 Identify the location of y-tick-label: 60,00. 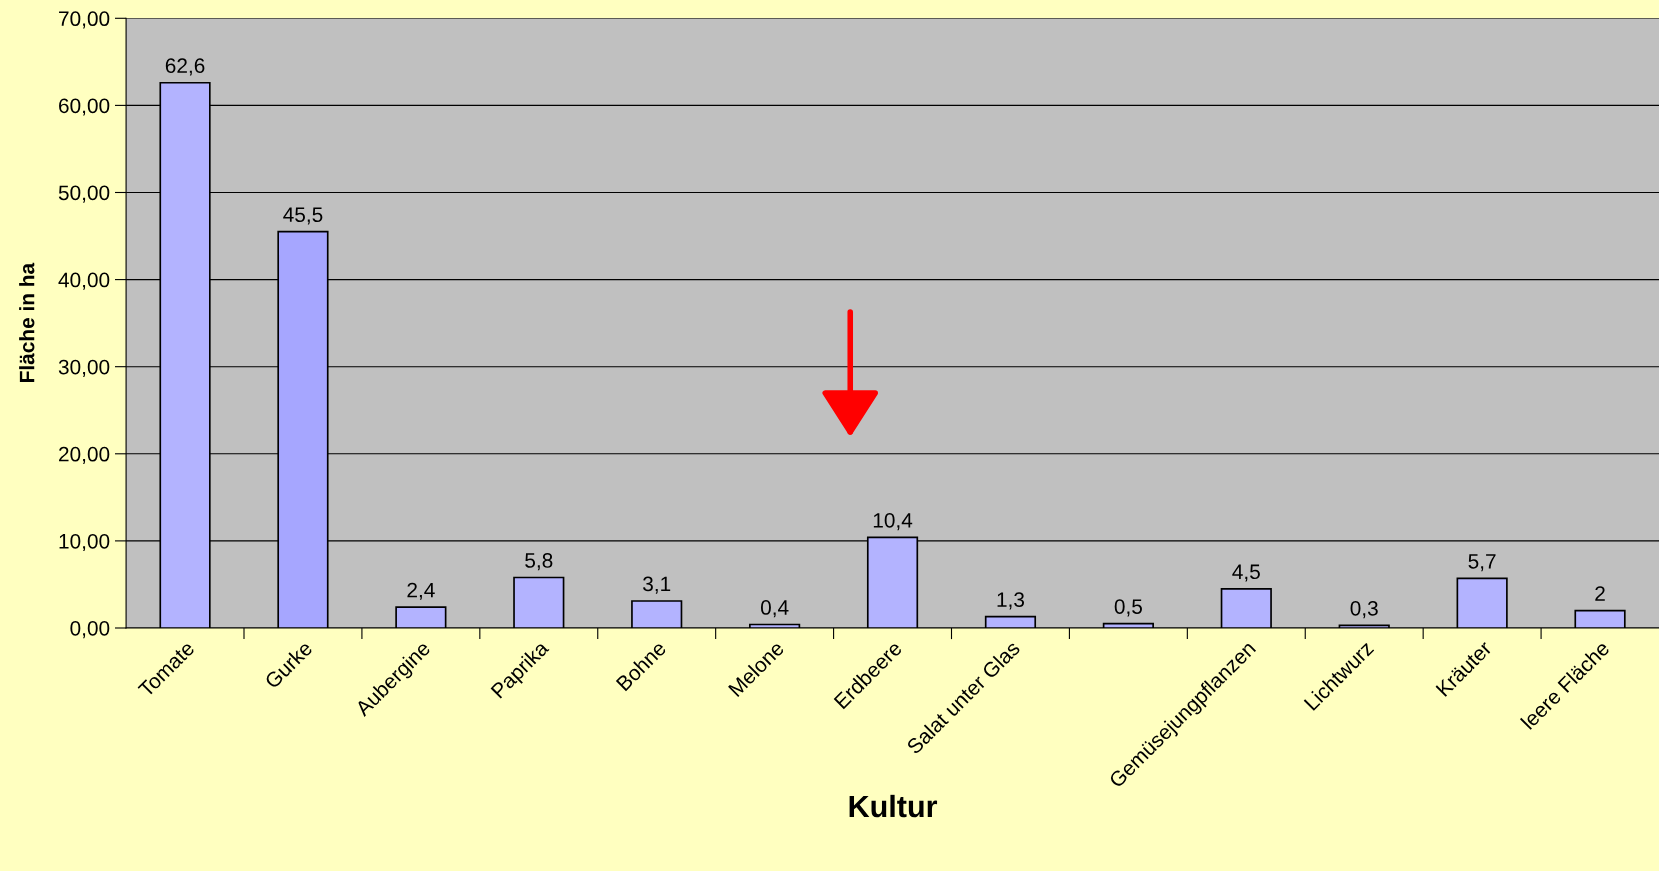
(84, 107).